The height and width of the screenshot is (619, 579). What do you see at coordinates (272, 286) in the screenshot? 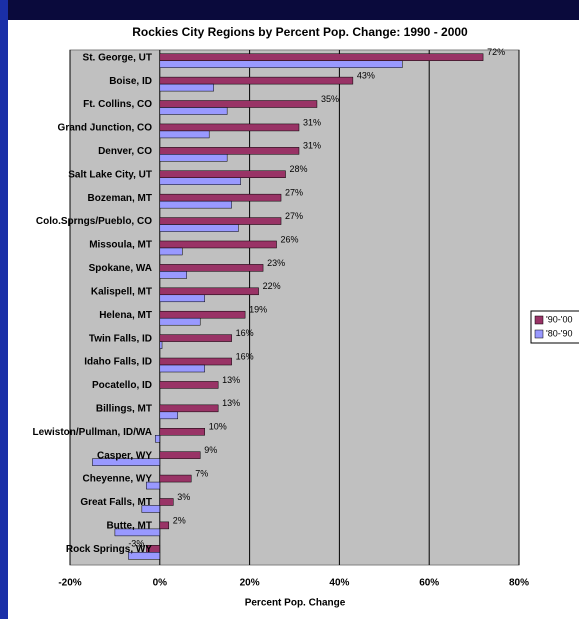
I see `data-label: 22%` at bounding box center [272, 286].